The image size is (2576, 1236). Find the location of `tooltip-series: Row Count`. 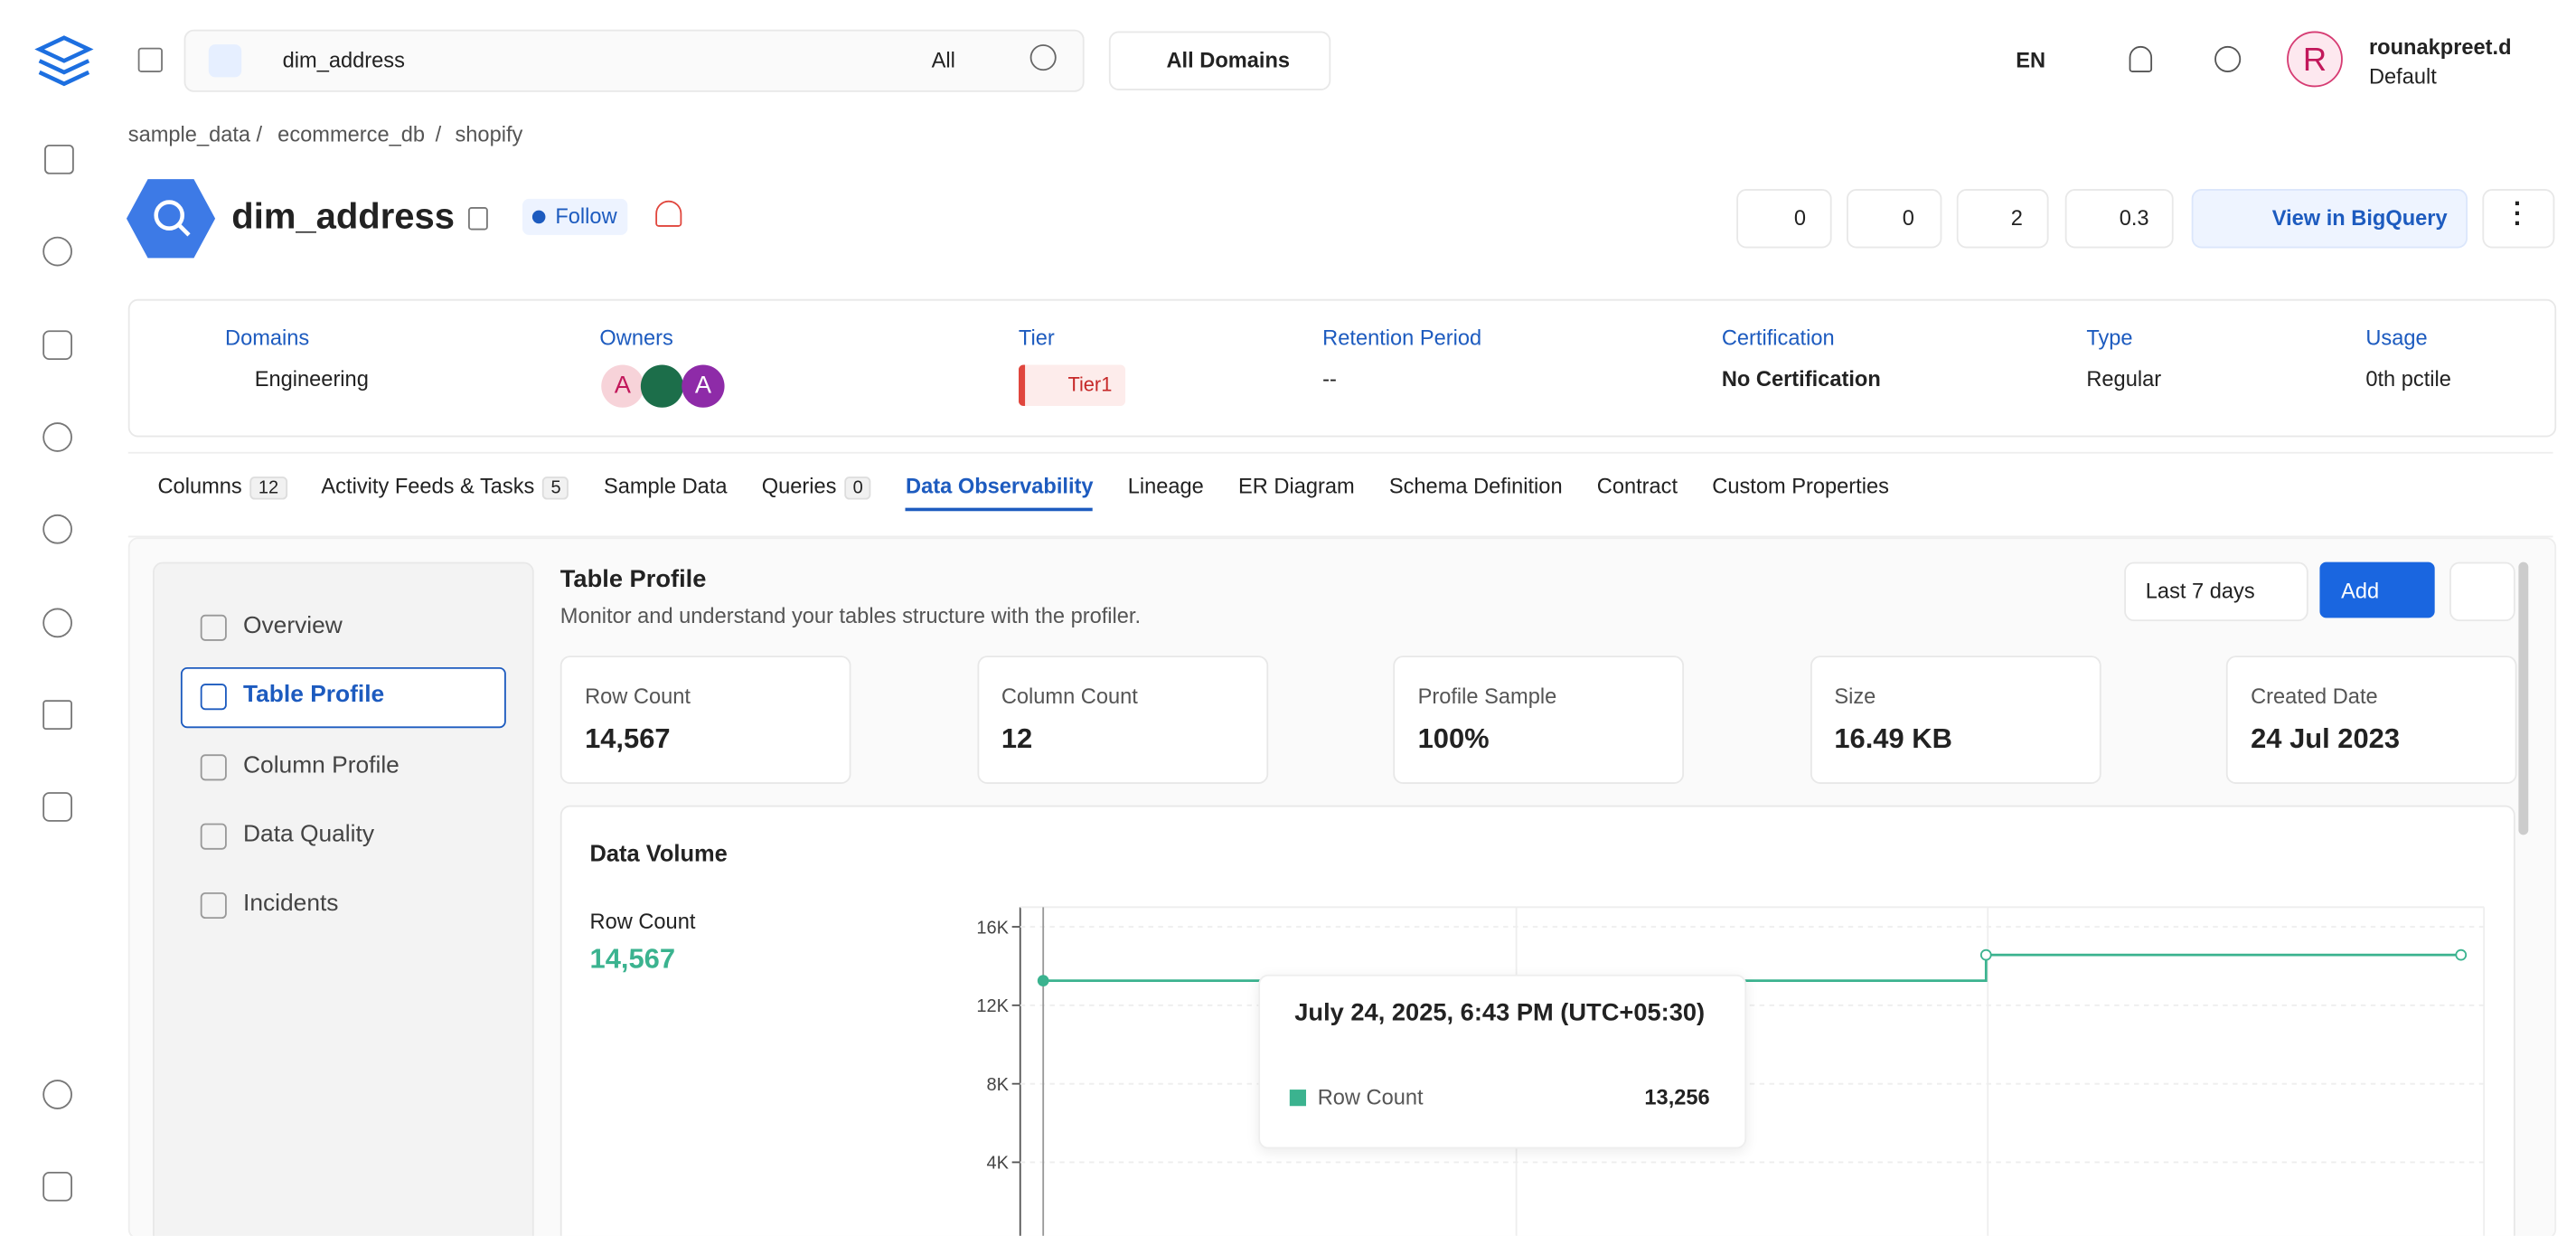

tooltip-series: Row Count is located at coordinates (1371, 1097).